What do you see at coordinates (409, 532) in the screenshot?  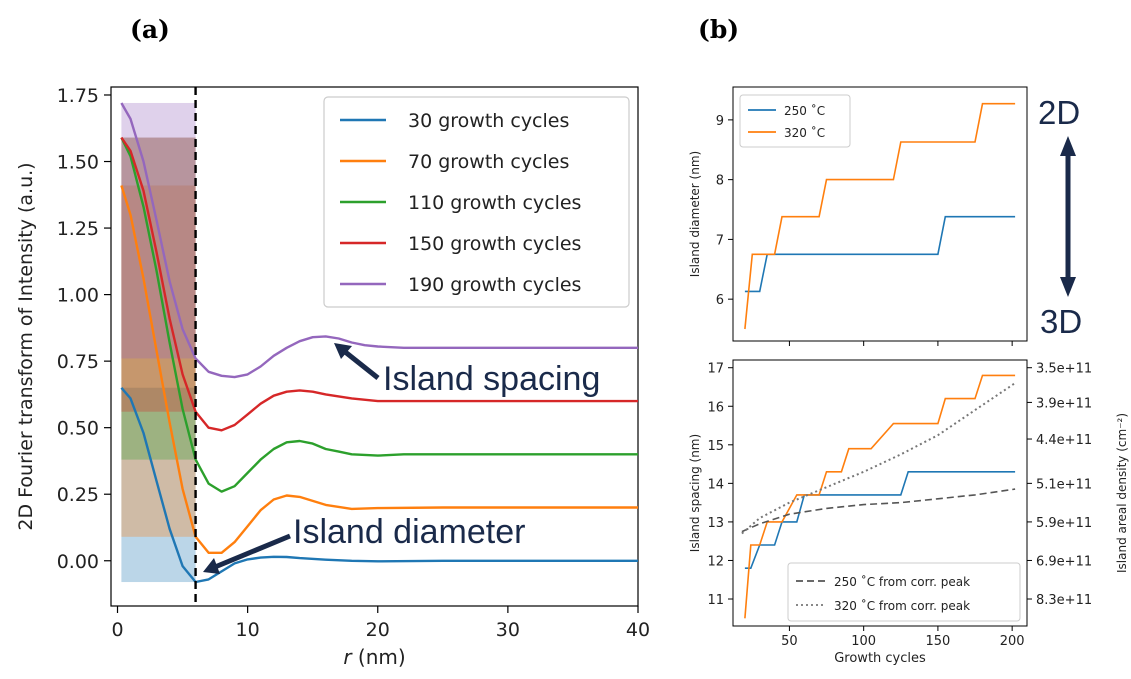 I see `island-diameter-annotation: Island diameter` at bounding box center [409, 532].